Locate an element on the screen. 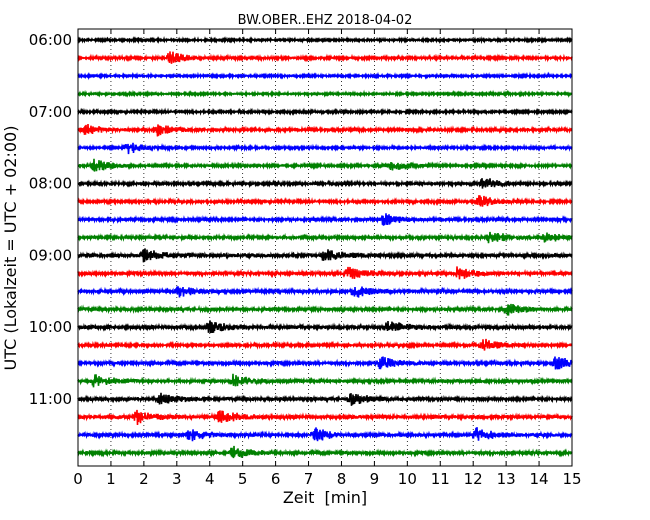 This screenshot has height=520, width=650. y-tick-label: 07:00 is located at coordinates (50, 112).